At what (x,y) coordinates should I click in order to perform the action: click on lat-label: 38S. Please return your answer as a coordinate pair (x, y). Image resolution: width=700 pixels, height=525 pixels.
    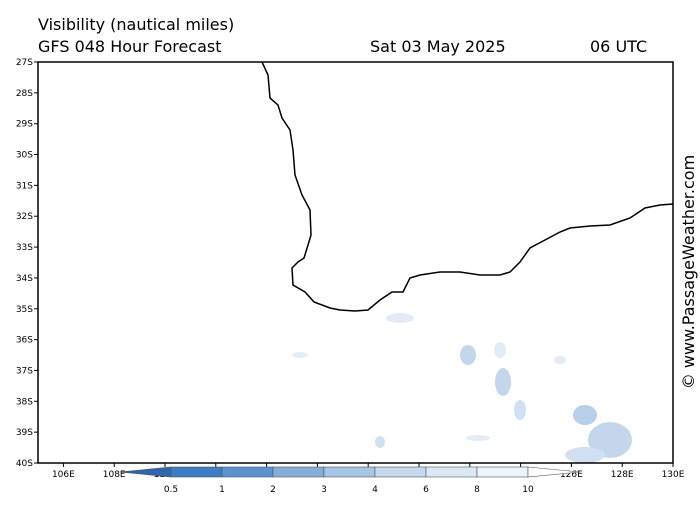
    Looking at the image, I should click on (24, 402).